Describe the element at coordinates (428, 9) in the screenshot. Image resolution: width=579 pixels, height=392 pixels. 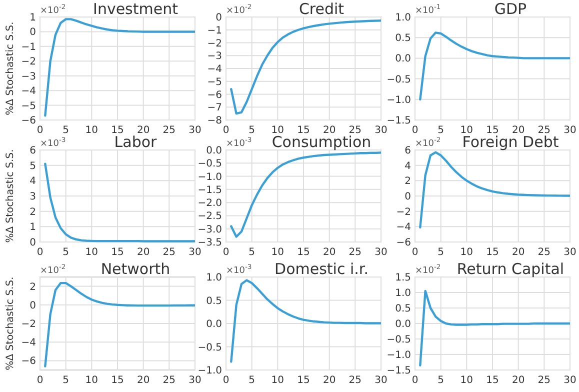
I see `text: ×10$^{-1}$` at that location.